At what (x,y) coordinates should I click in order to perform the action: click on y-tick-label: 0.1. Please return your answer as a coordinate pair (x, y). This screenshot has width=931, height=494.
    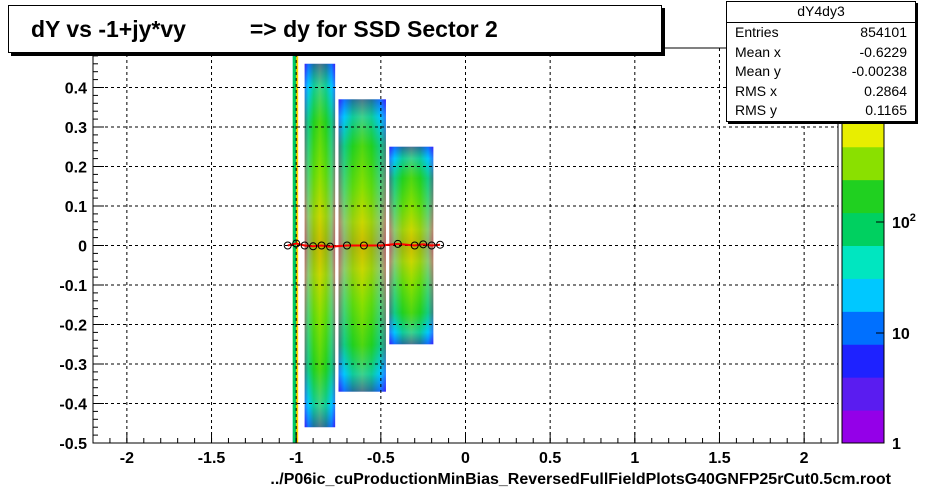
    Looking at the image, I should click on (76, 207).